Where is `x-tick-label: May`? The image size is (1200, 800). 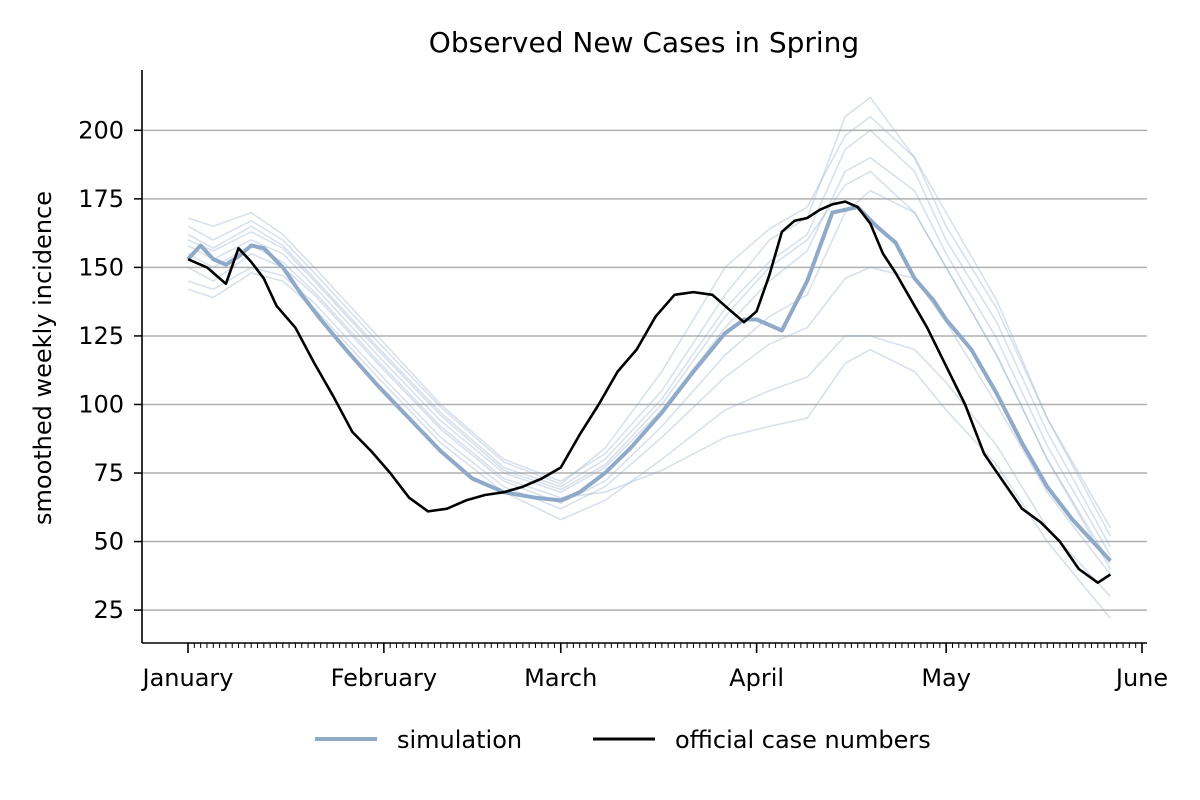 x-tick-label: May is located at coordinates (946, 678).